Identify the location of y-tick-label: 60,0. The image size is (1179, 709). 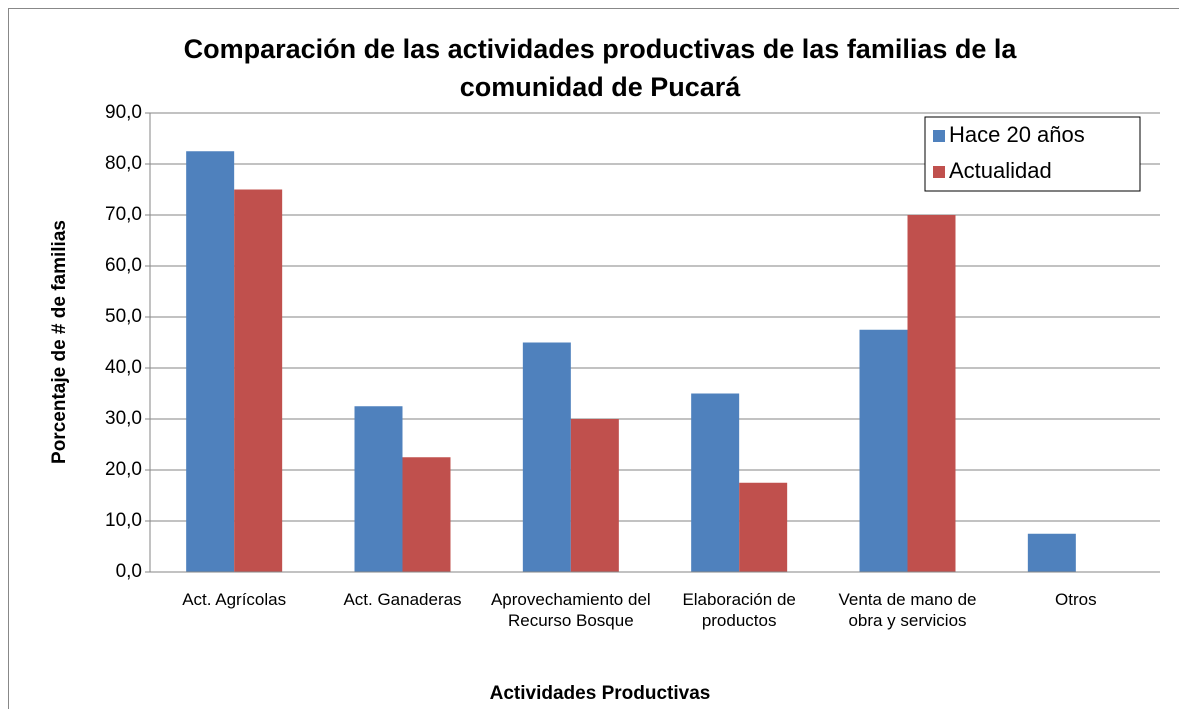
(123, 265).